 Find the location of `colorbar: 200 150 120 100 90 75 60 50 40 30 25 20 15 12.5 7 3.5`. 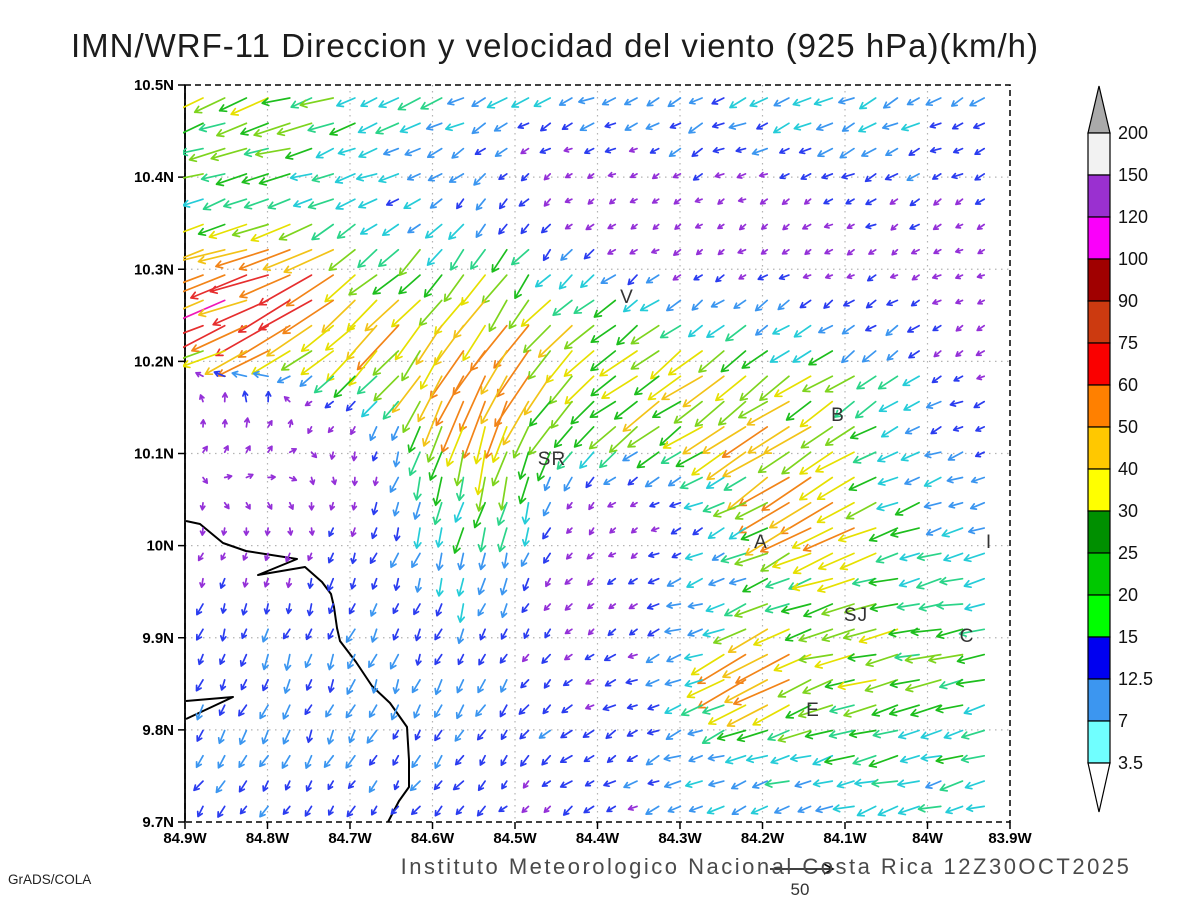

colorbar: 200 150 120 100 90 75 60 50 40 30 25 20 15 12.5 7 3.5 is located at coordinates (1120, 449).